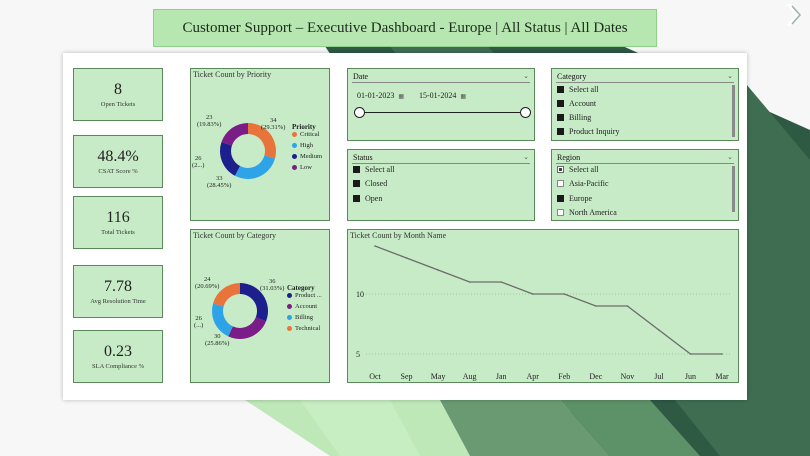  I want to click on legend-item-account: Account, so click(304, 306).